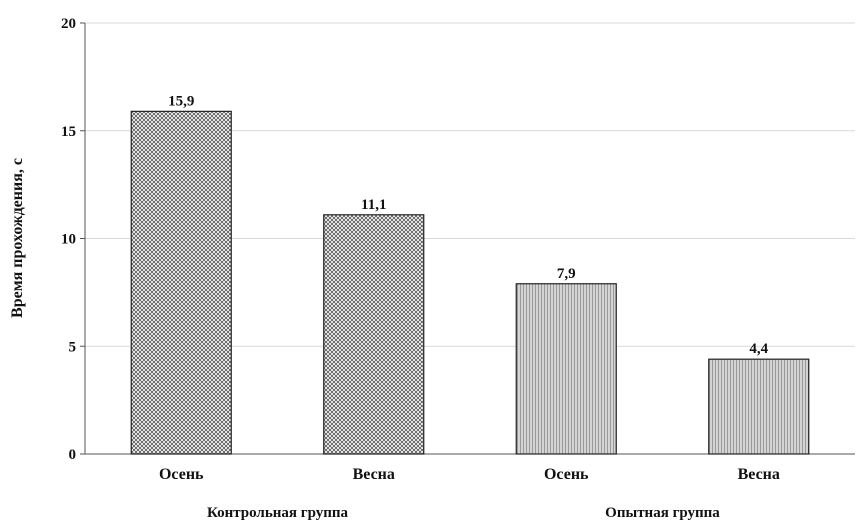 This screenshot has width=859, height=522. Describe the element at coordinates (278, 513) in the screenshot. I see `x-group-label: Контрольная группа` at that location.